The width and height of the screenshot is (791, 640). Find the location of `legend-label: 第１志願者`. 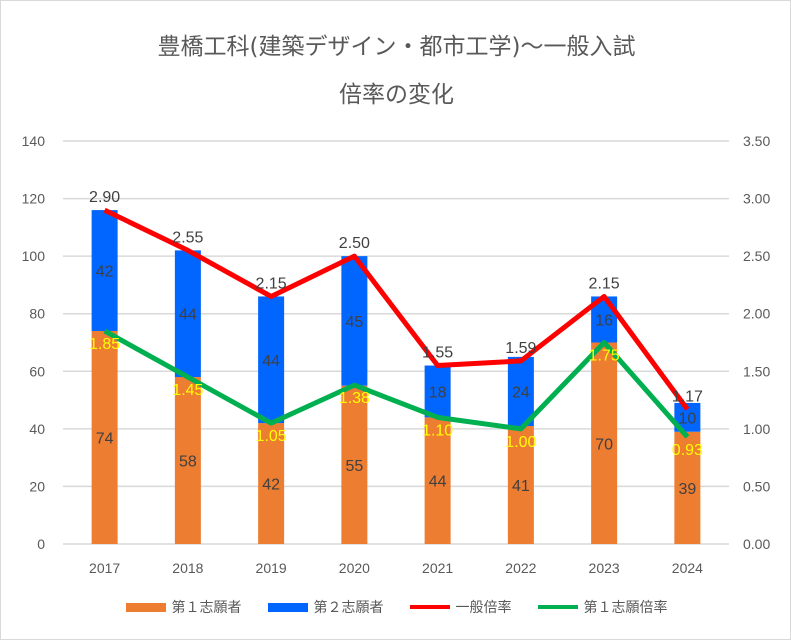

legend-label: 第１志願者 is located at coordinates (206, 608).